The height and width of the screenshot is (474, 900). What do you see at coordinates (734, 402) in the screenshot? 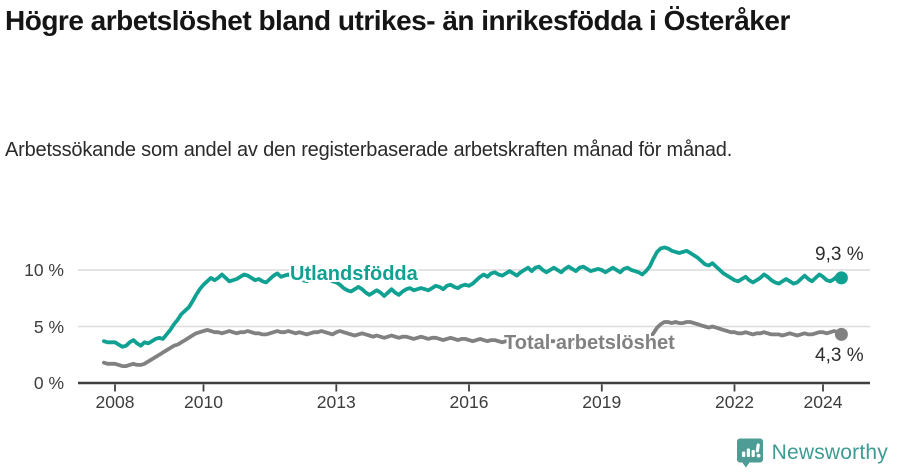
I see `x-tick-label-2022: 2022` at bounding box center [734, 402].